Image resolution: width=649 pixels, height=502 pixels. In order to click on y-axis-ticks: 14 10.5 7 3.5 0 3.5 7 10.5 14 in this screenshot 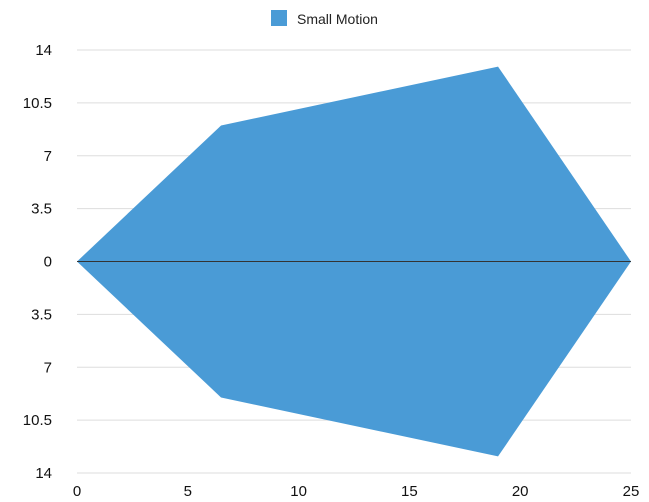, I will do `click(37, 262)`.